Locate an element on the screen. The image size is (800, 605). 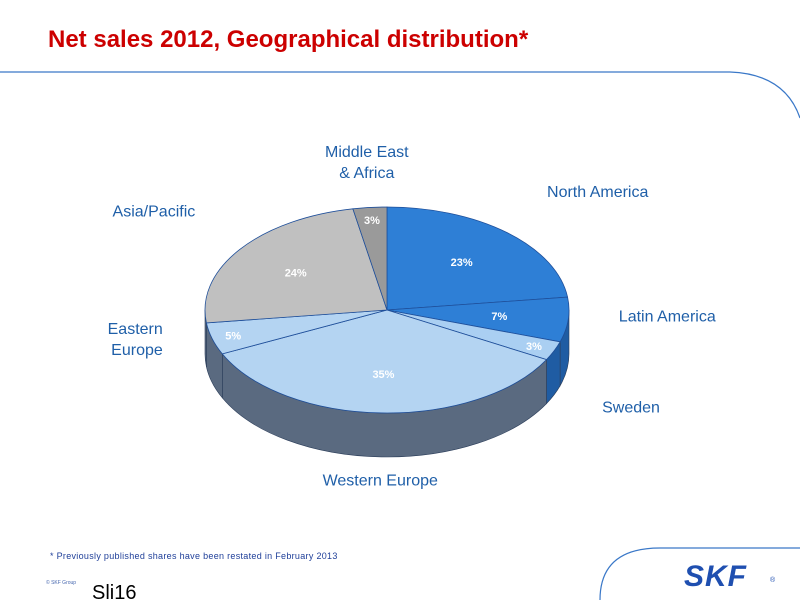
pie-sides is located at coordinates (387, 383).